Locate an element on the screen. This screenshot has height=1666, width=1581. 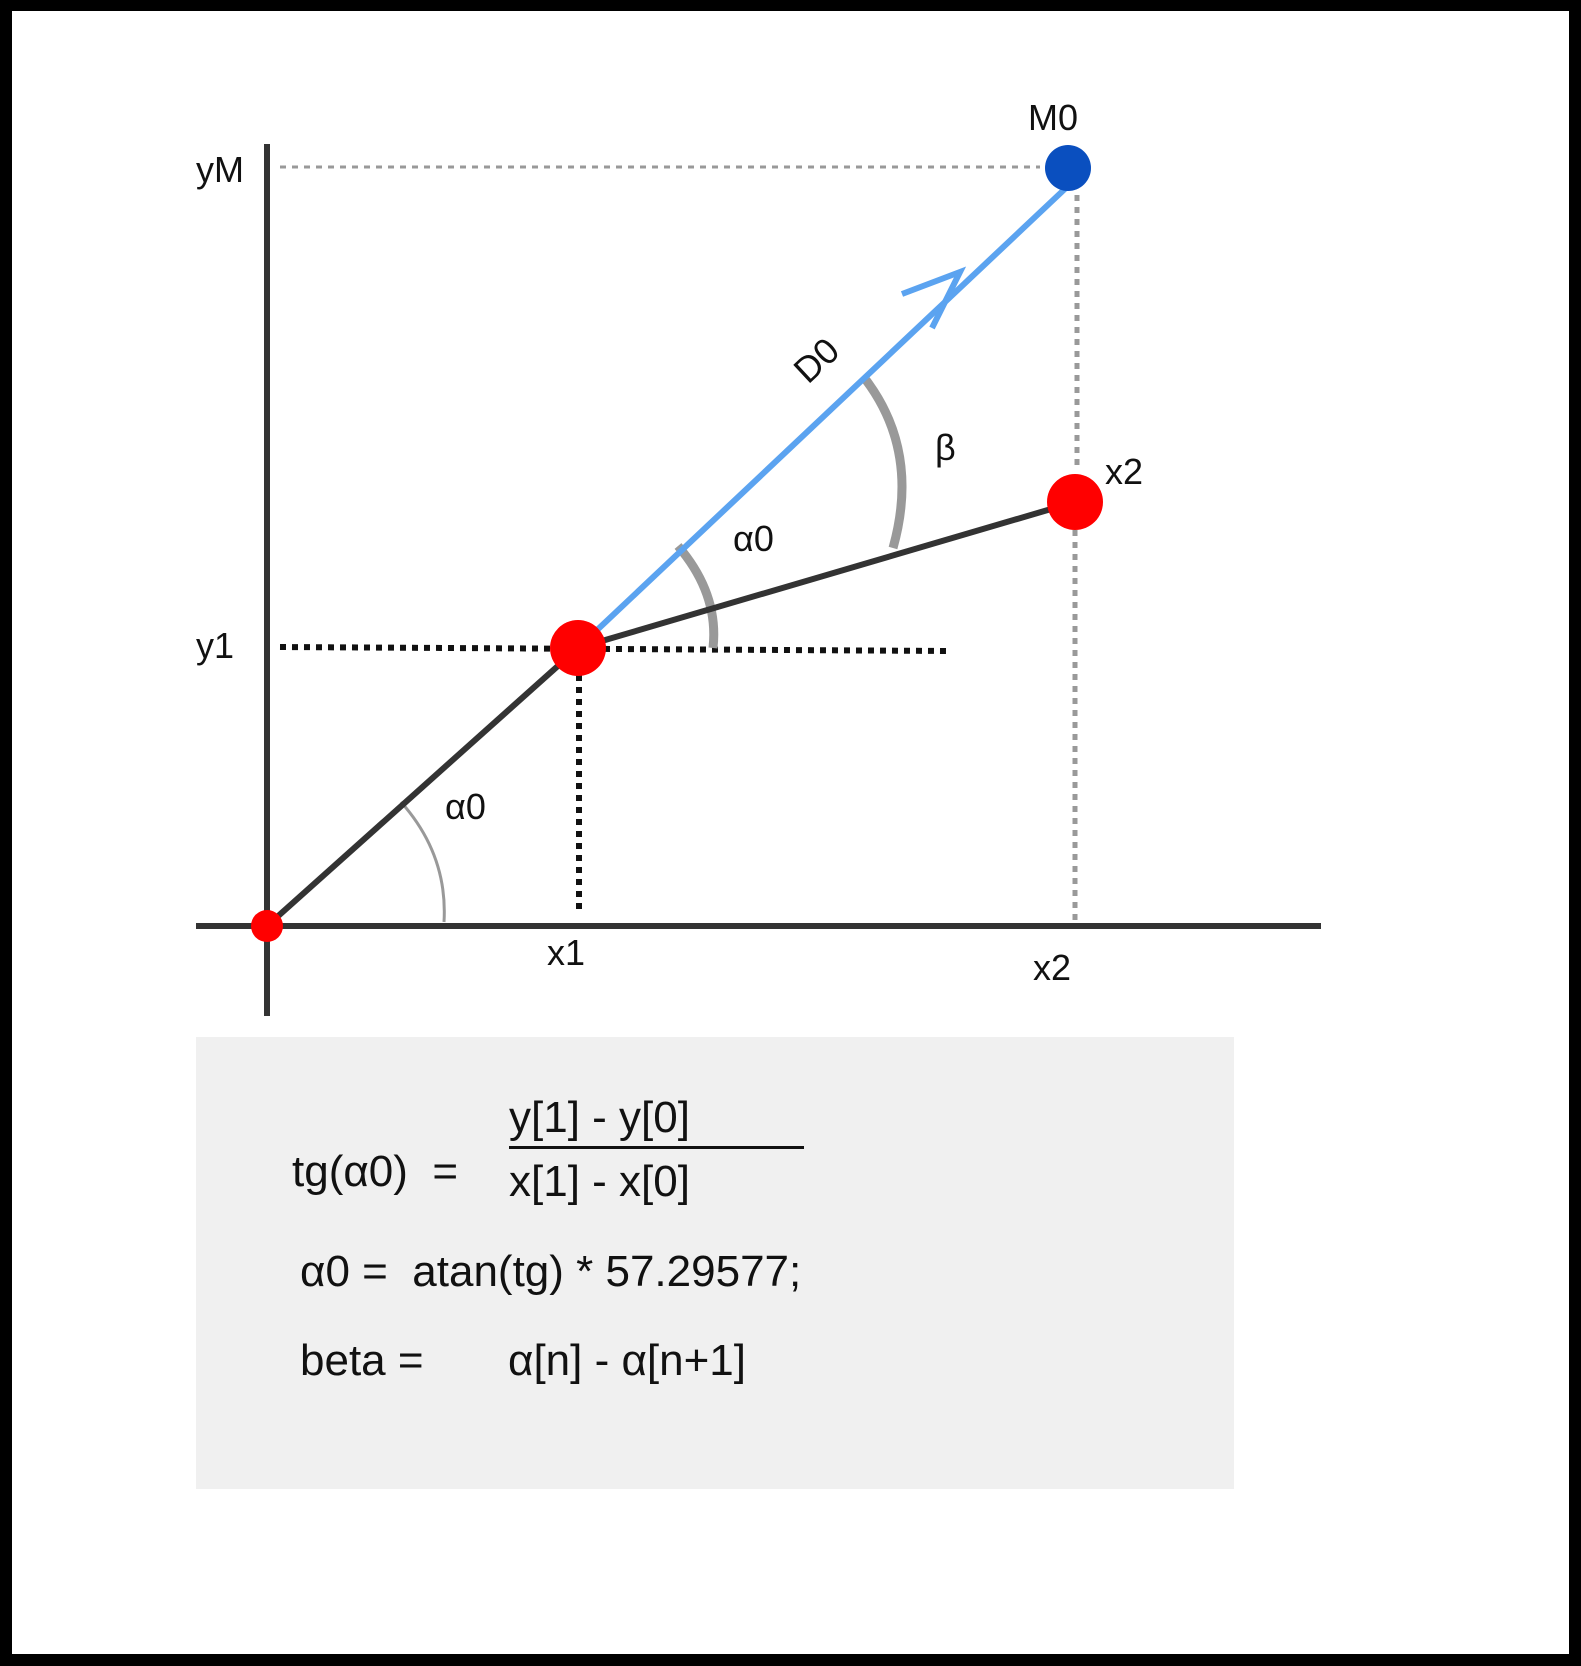
label-y1: y1 is located at coordinates (215, 645).